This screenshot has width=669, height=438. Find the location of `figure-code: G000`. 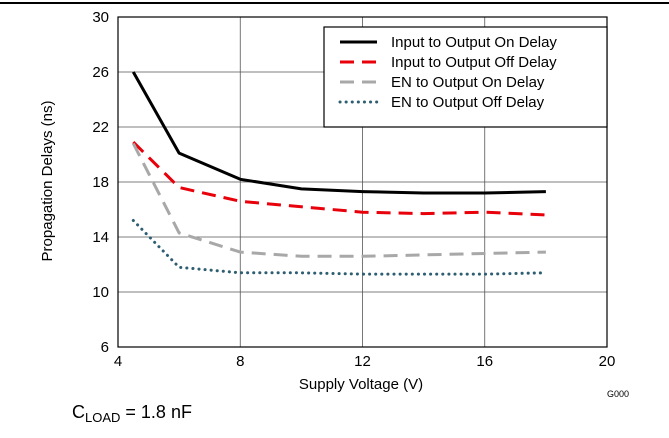

figure-code: G000 is located at coordinates (618, 394).